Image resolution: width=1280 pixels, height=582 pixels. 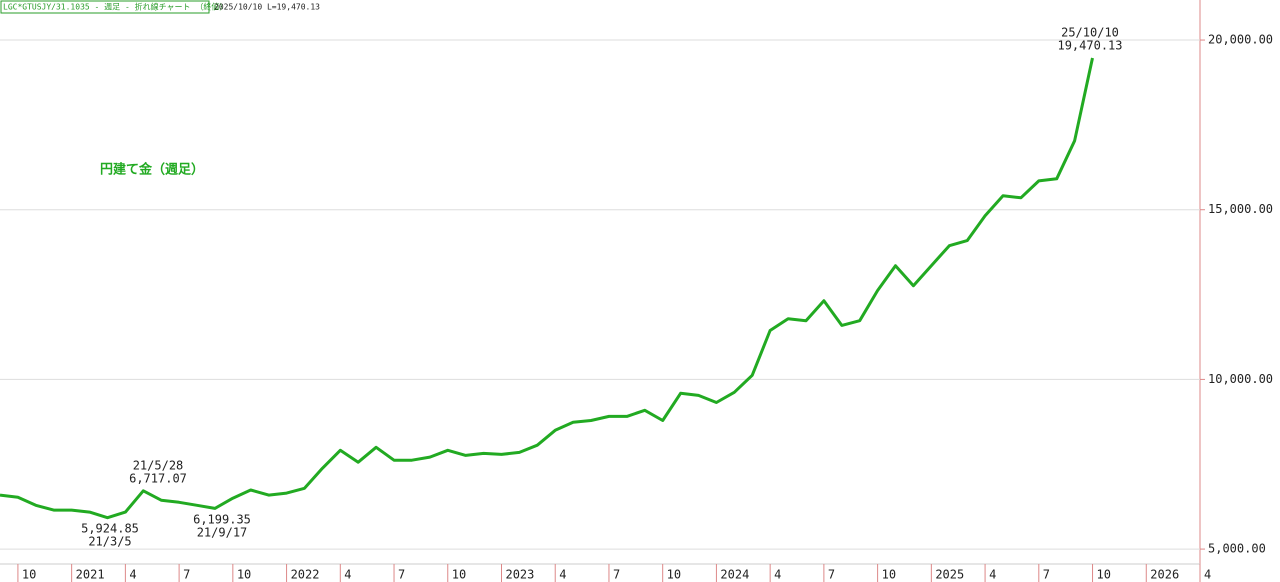 What do you see at coordinates (110, 529) in the screenshot?
I see `annotation: 5,924.85` at bounding box center [110, 529].